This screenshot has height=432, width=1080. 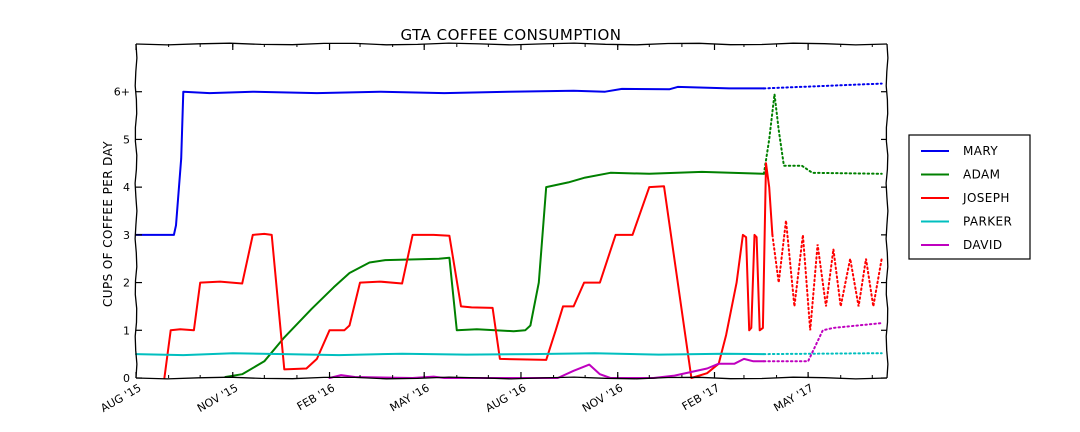 What do you see at coordinates (986, 198) in the screenshot?
I see `legend-label-joseph: JOSEPH` at bounding box center [986, 198].